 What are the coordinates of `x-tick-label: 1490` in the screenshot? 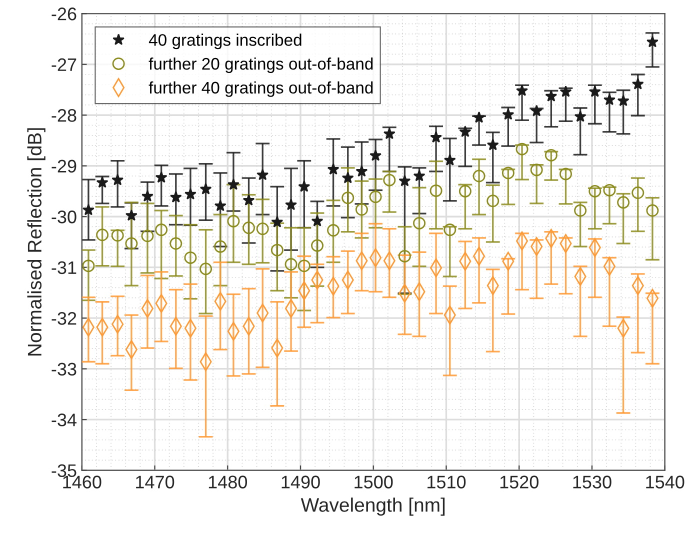 It's located at (301, 482).